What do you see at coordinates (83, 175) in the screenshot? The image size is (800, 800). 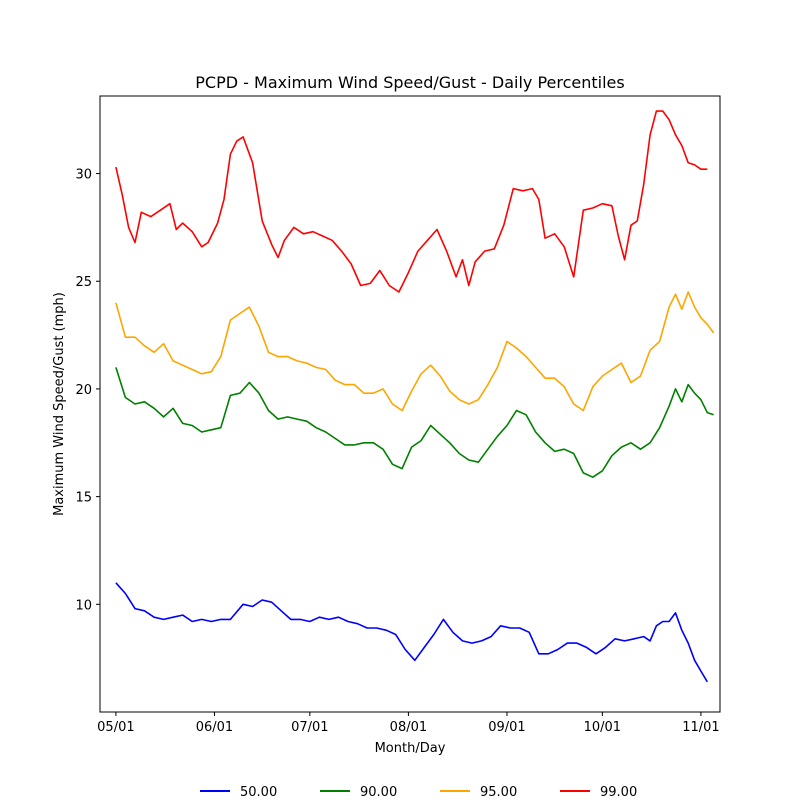 I see `y-tick-label: 30` at bounding box center [83, 175].